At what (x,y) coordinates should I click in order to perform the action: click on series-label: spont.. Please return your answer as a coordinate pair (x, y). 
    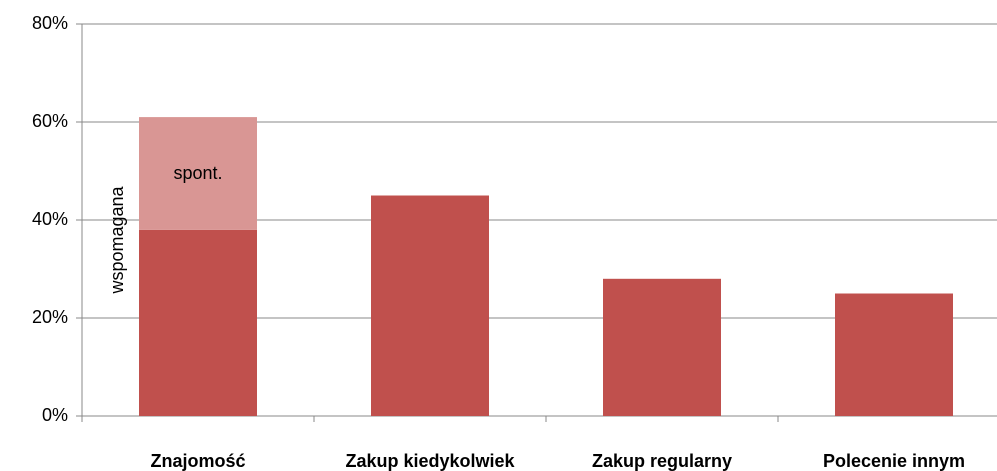
    Looking at the image, I should click on (197, 173).